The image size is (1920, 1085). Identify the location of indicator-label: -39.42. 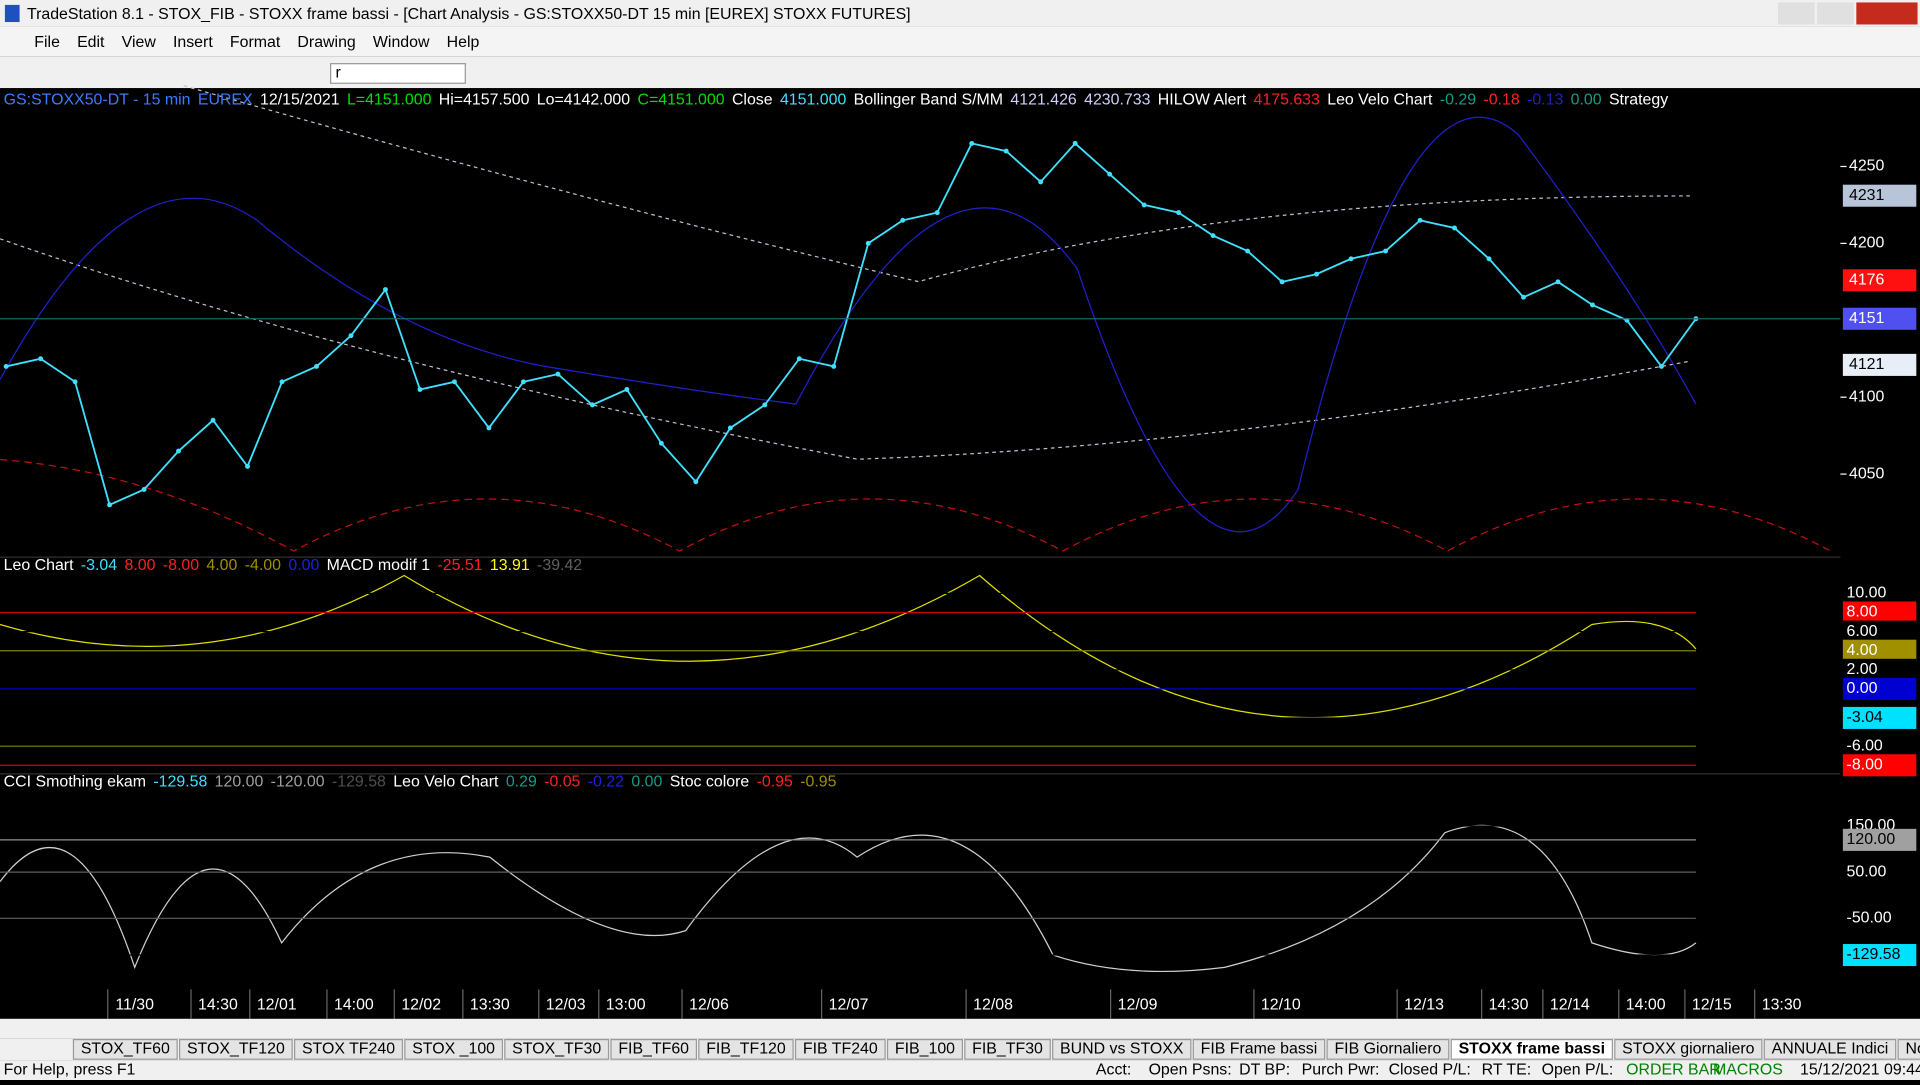
(559, 565).